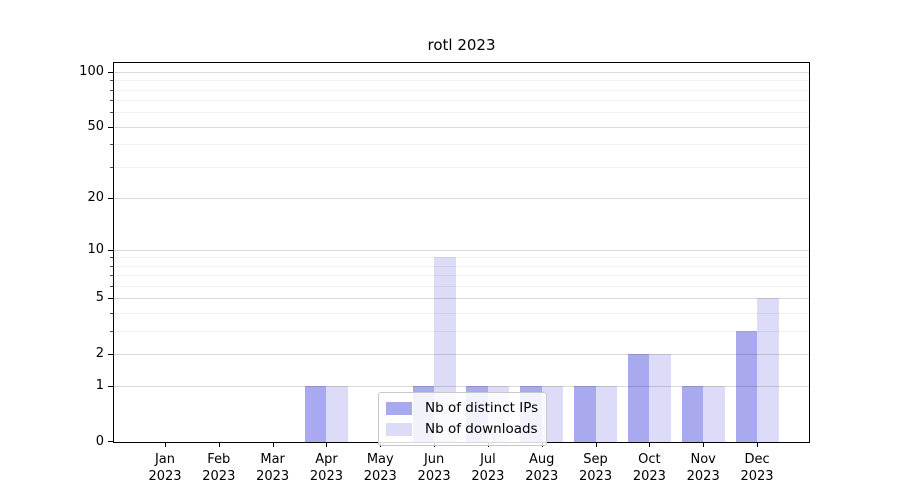 This screenshot has height=500, width=900. Describe the element at coordinates (273, 444) in the screenshot. I see `x-tick-mar` at that location.